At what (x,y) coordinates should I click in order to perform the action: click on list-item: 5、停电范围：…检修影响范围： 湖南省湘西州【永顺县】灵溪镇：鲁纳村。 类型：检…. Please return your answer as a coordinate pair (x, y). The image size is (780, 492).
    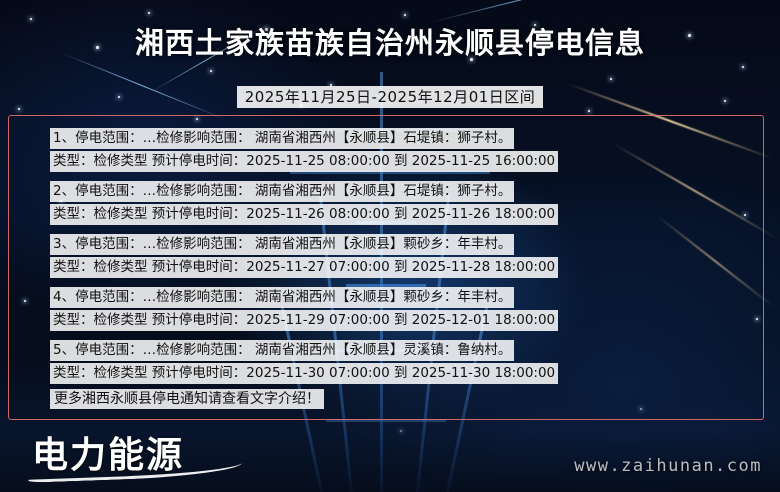
    Looking at the image, I should click on (386, 362).